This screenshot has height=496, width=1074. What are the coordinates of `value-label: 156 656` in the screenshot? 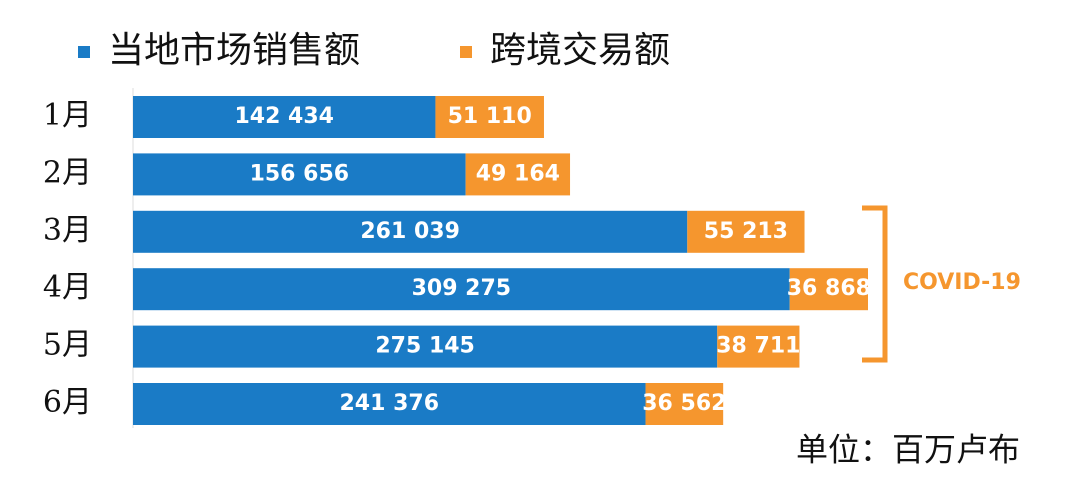 It's located at (300, 173).